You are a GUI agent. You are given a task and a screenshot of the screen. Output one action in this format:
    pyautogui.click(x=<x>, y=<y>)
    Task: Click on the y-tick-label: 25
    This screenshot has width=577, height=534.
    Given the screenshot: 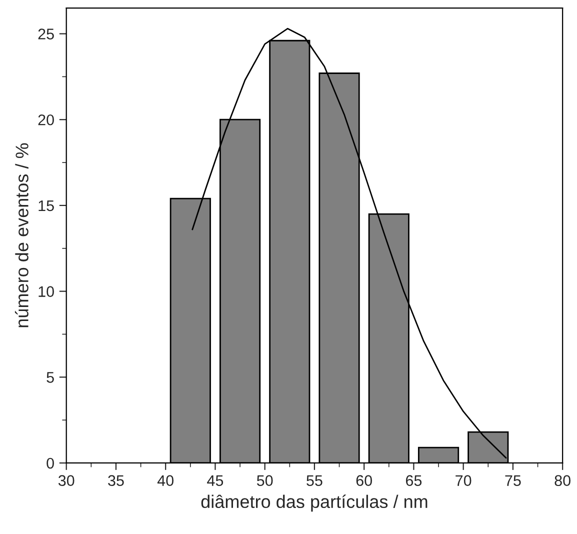 What is the action you would take?
    pyautogui.click(x=46, y=34)
    